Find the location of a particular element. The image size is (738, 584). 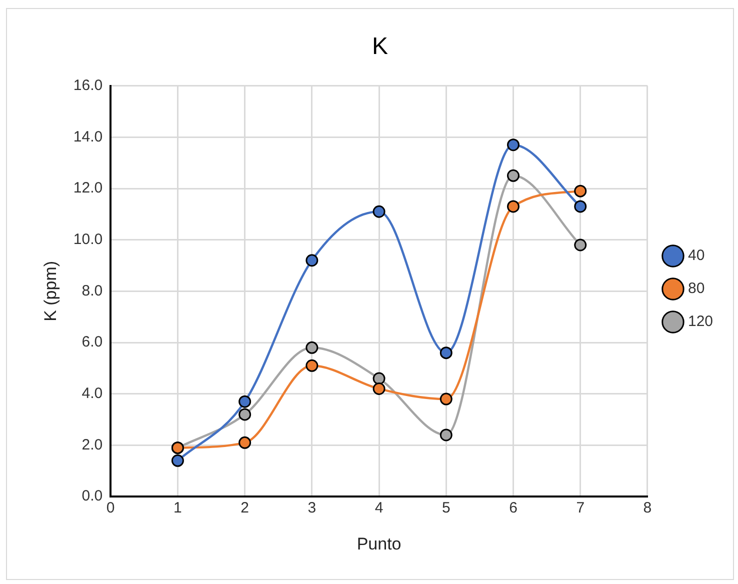

y-tick-label: 8.0 is located at coordinates (92, 291).